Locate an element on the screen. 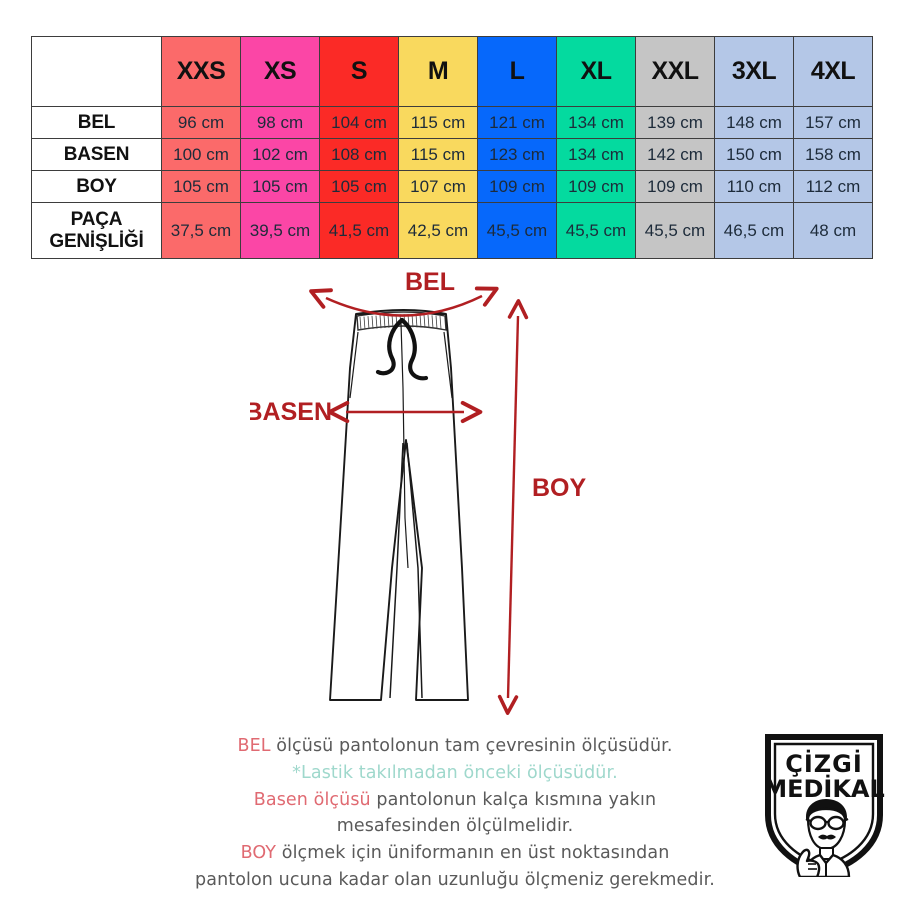 The width and height of the screenshot is (904, 904). logo-line-2: MEDİKAL is located at coordinates (824, 788).